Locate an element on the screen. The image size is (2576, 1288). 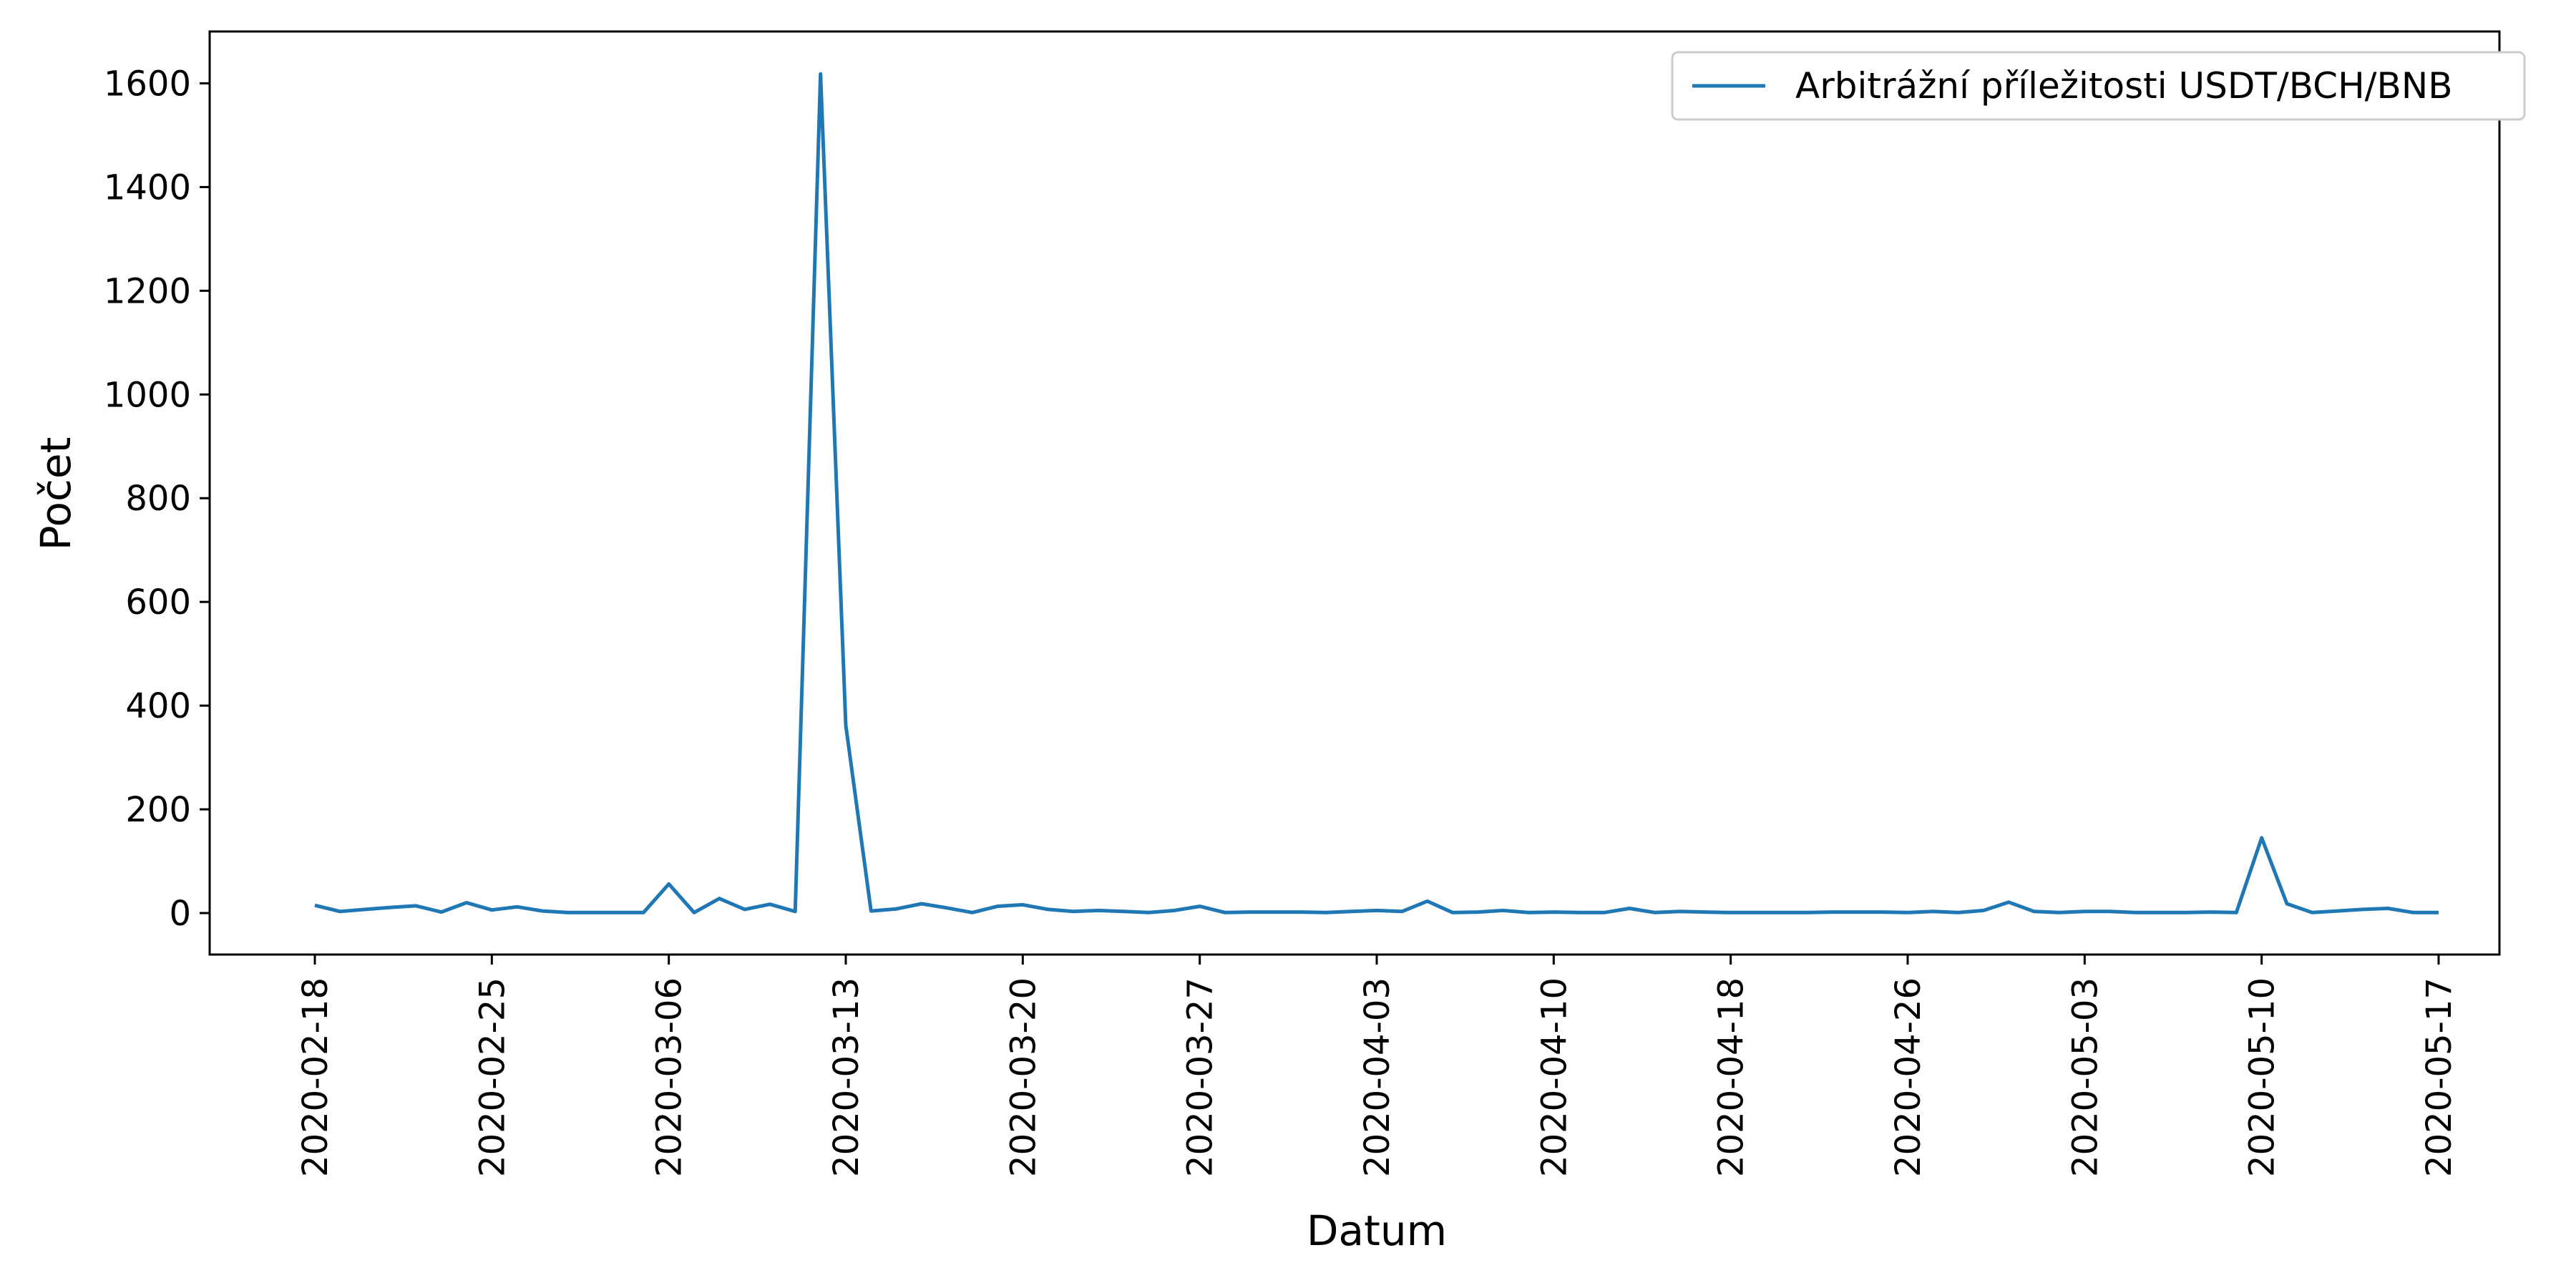
x-tick-label: 2020-02-25 is located at coordinates (492, 1077).